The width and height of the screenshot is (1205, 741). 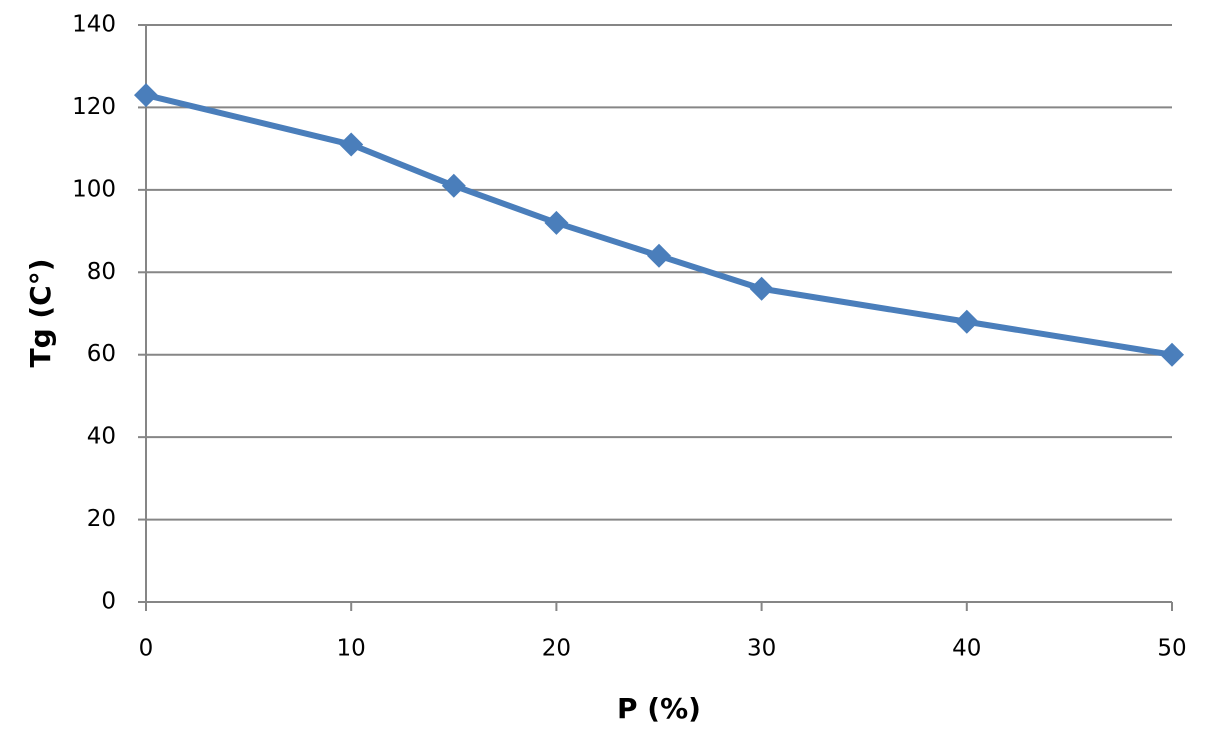 What do you see at coordinates (1171, 649) in the screenshot?
I see `x-tick-label: 50` at bounding box center [1171, 649].